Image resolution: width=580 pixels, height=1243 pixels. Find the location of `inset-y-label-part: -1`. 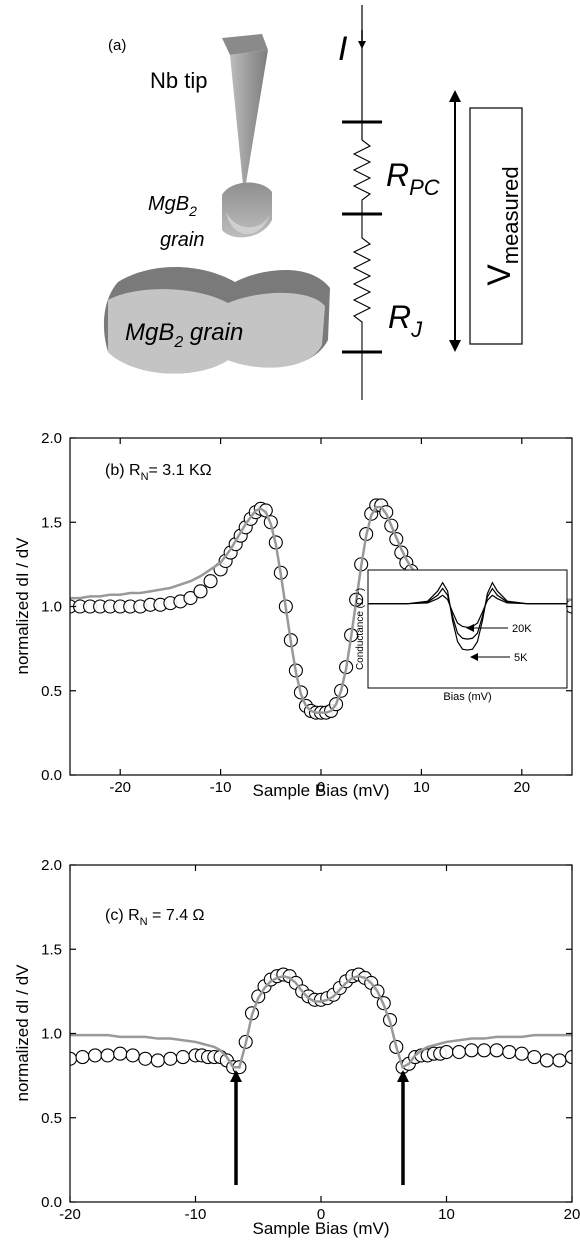

inset-y-label-part: -1 is located at coordinates (357, 594).